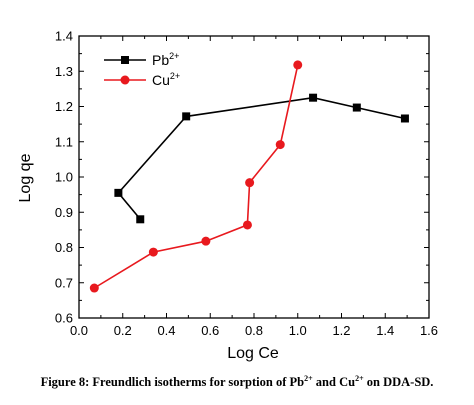 Image resolution: width=474 pixels, height=405 pixels. What do you see at coordinates (123, 330) in the screenshot?
I see `x-tick-label: 0.2` at bounding box center [123, 330].